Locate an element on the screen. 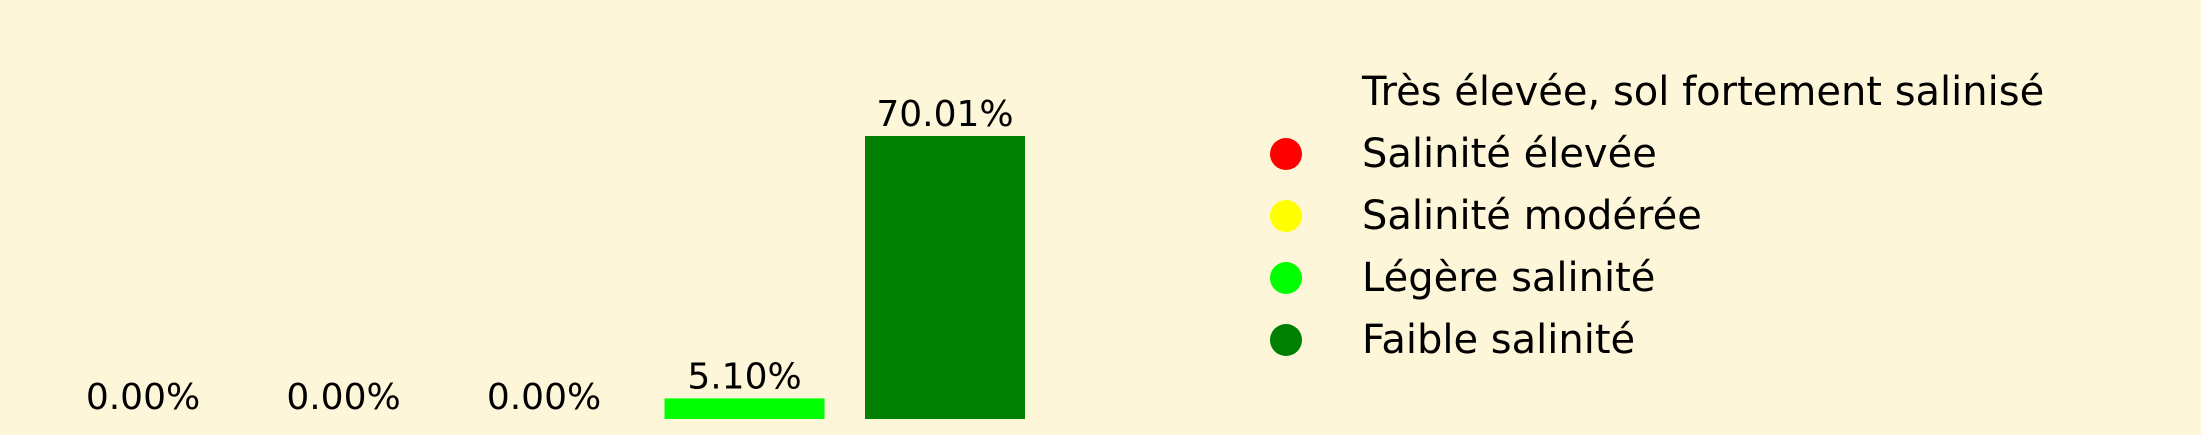 This screenshot has height=435, width=2201. legend-label-2: Salinité élevée is located at coordinates (1509, 154).